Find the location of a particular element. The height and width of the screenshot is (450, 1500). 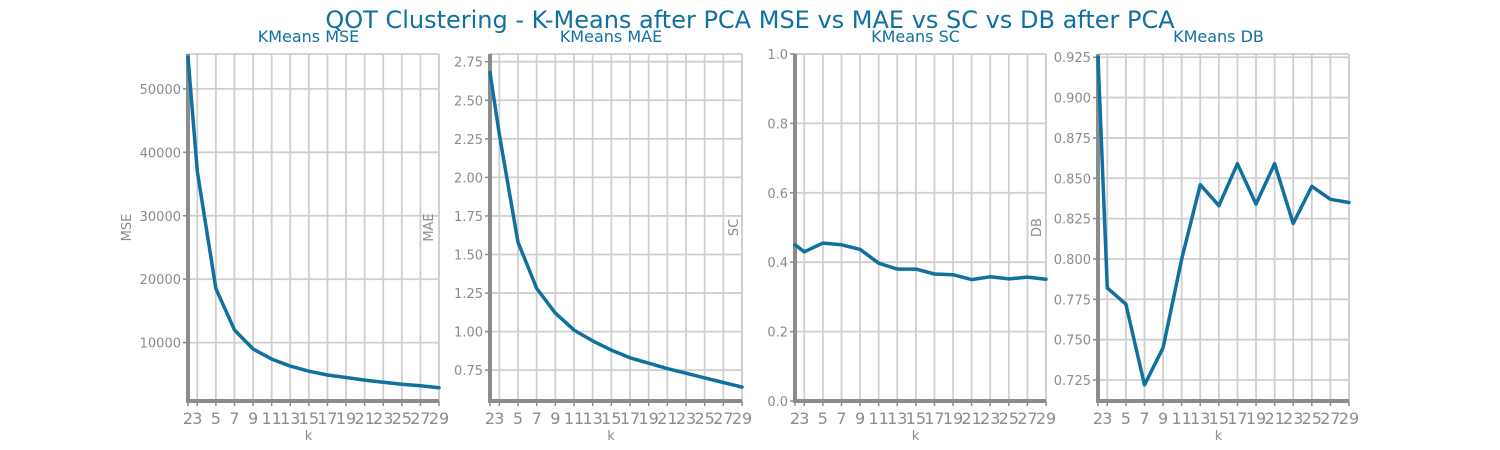

y-tick-label: 0.4 is located at coordinates (777, 263).